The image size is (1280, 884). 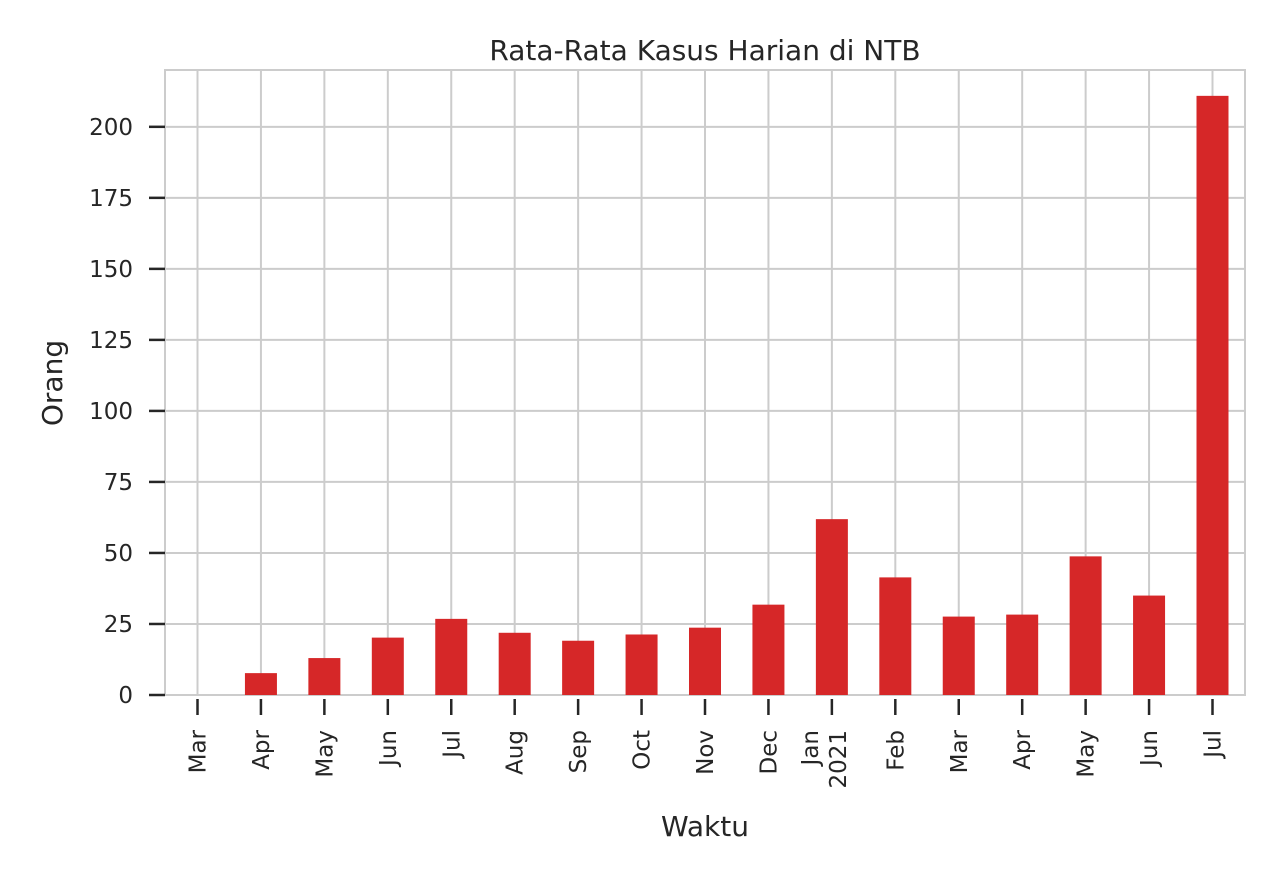 What do you see at coordinates (111, 270) in the screenshot?
I see `y-tick-label: 150` at bounding box center [111, 270].